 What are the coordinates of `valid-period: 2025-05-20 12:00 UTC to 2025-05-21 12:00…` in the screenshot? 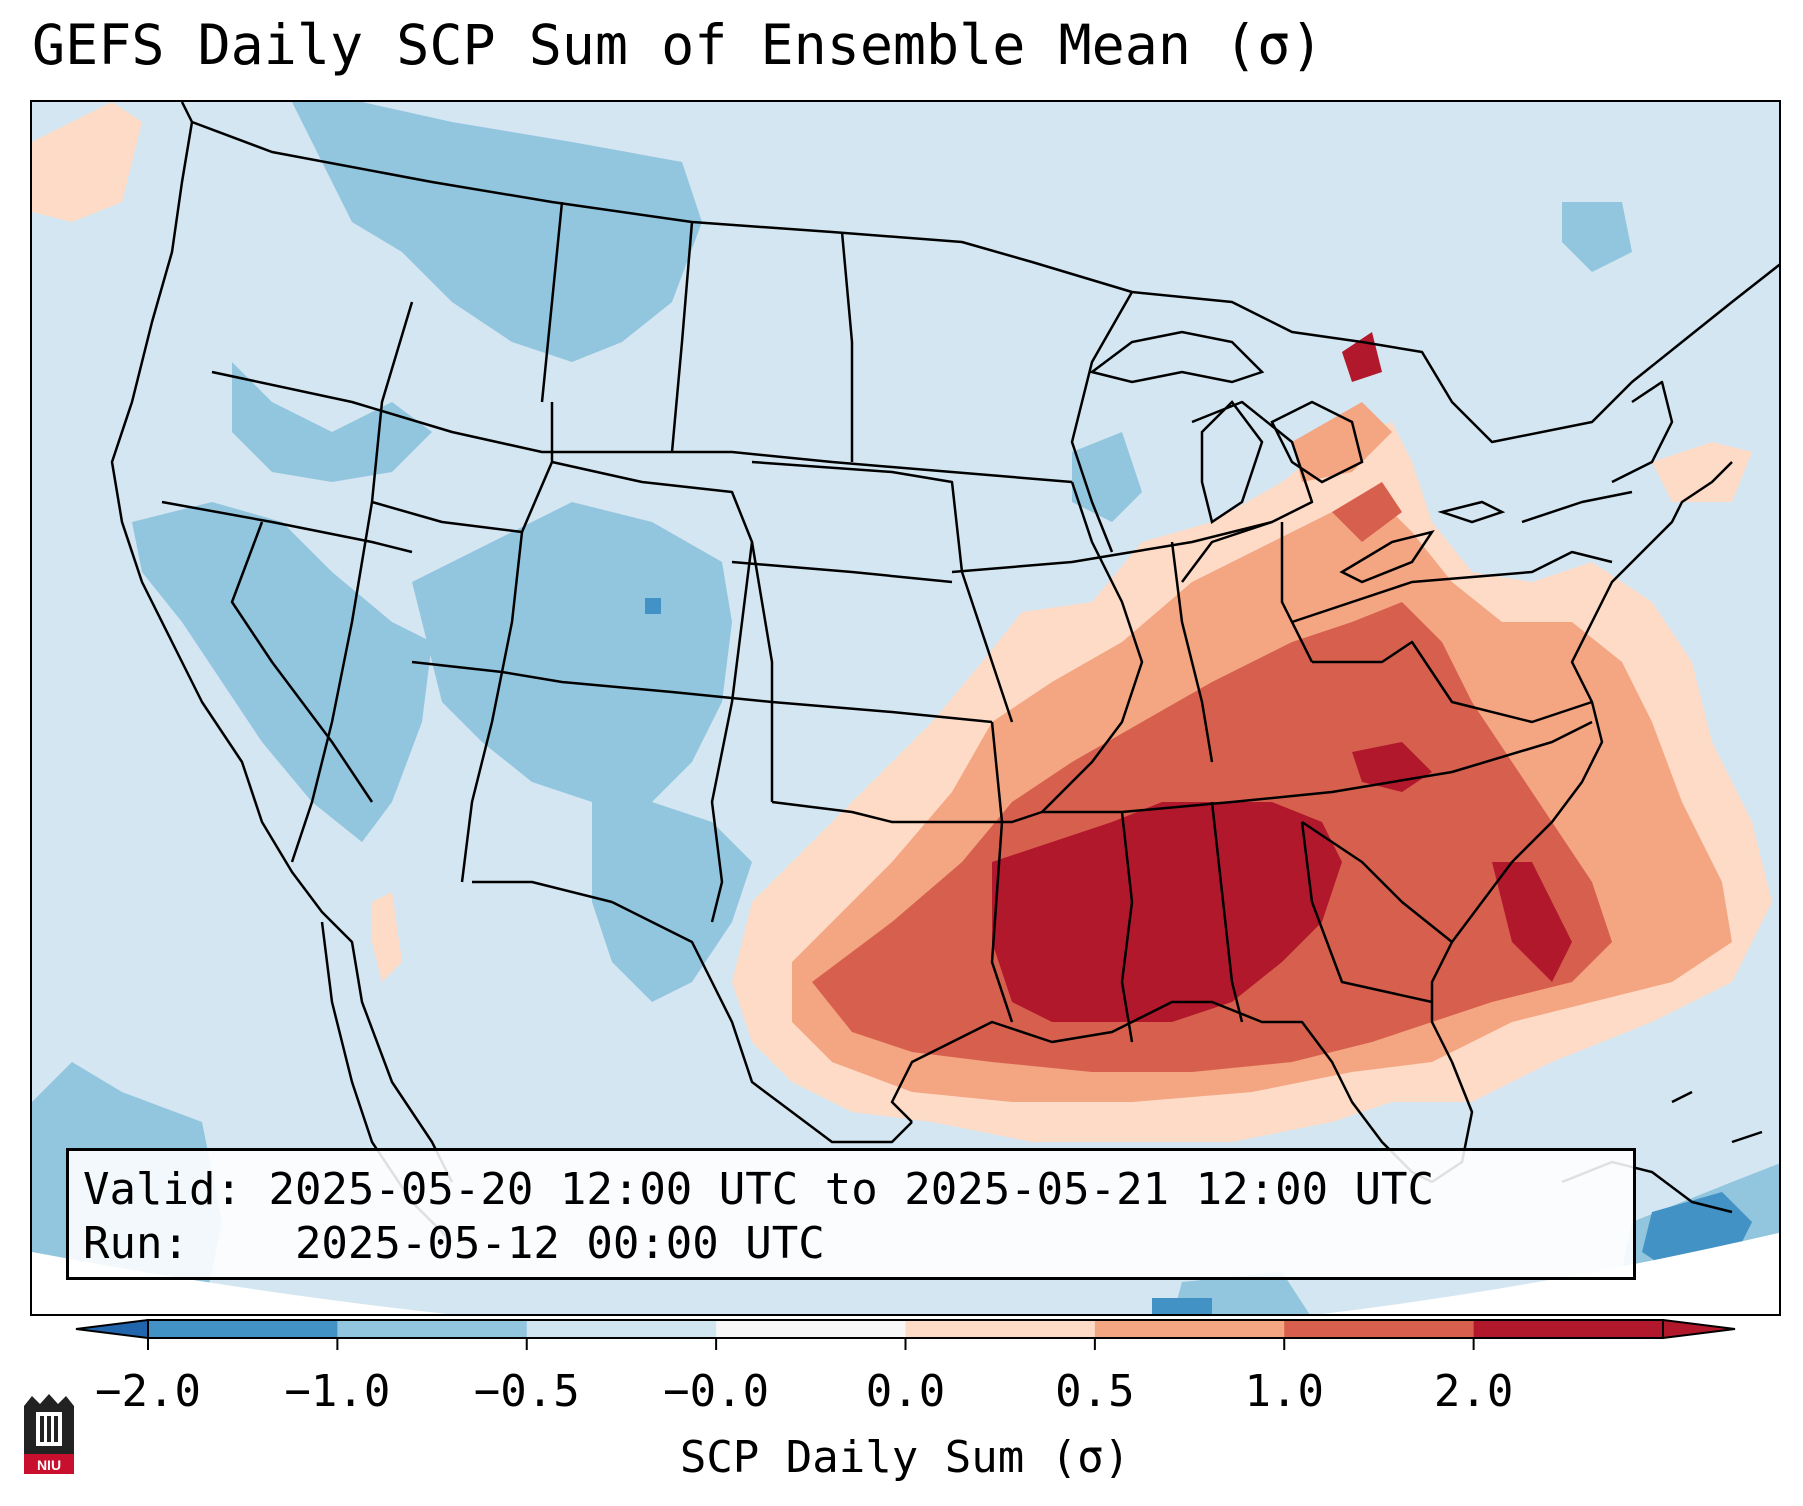 It's located at (851, 1189).